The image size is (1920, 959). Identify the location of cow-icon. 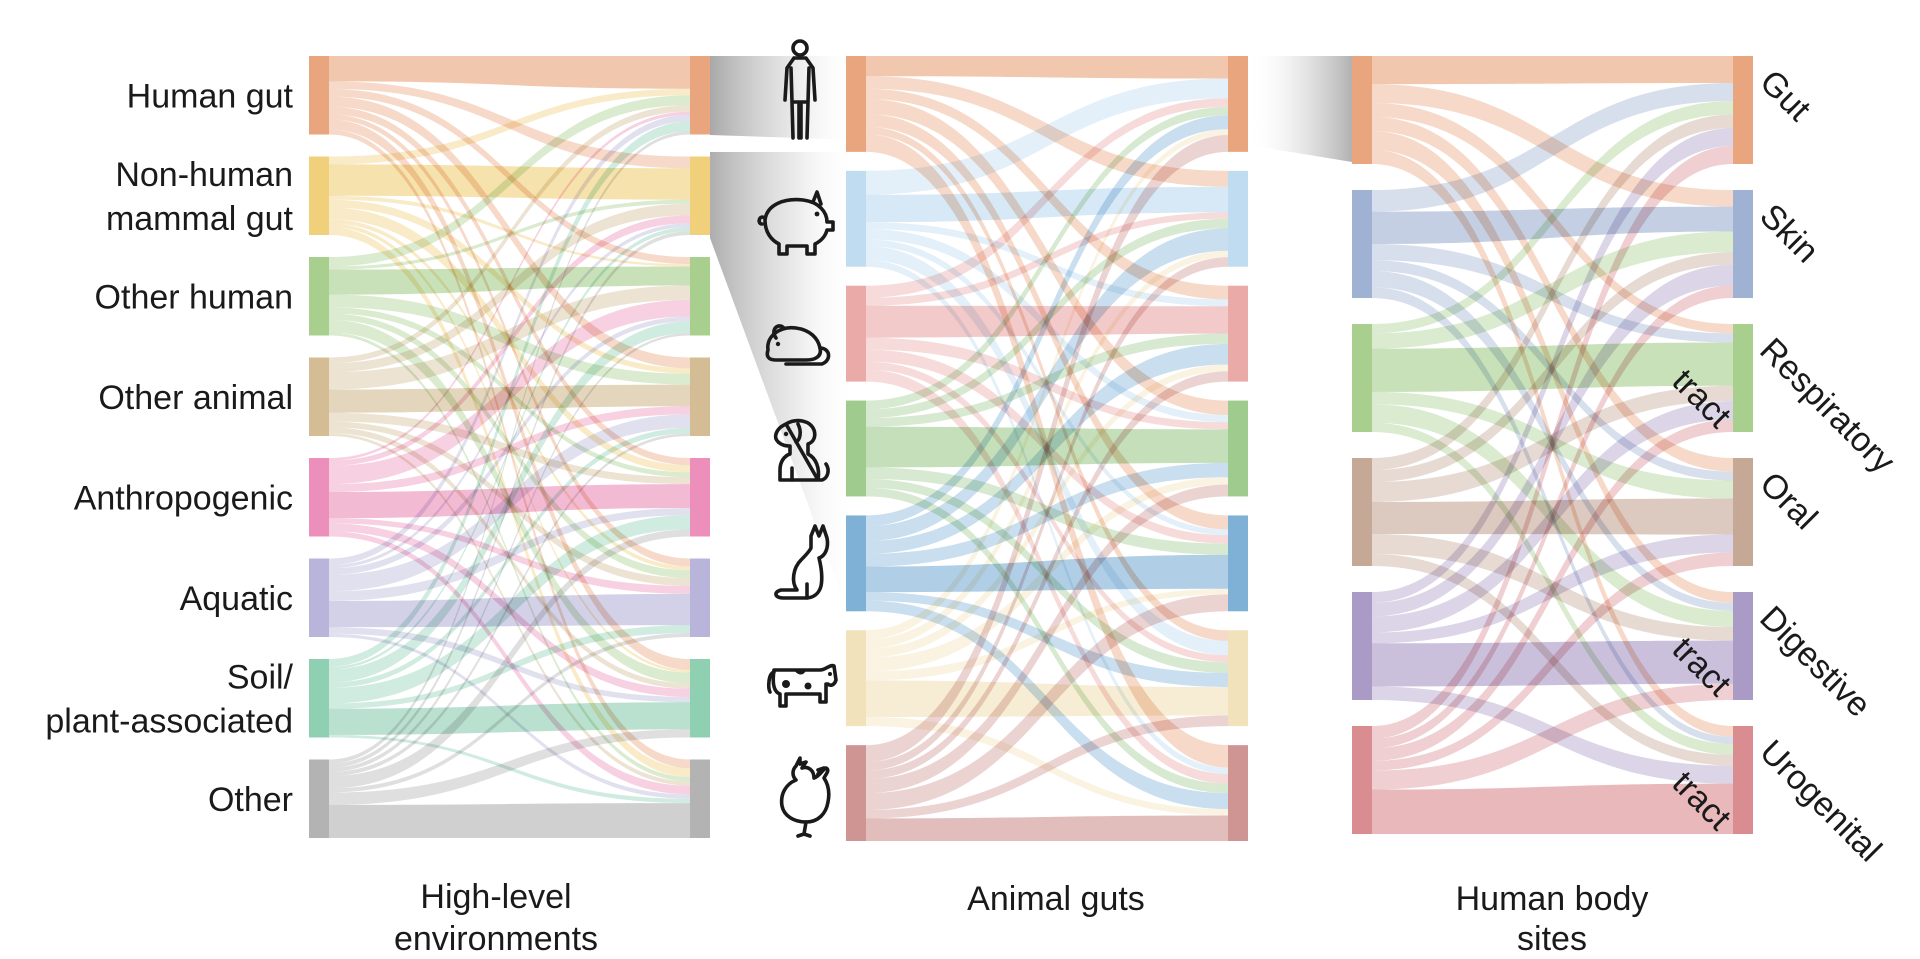
(802, 685).